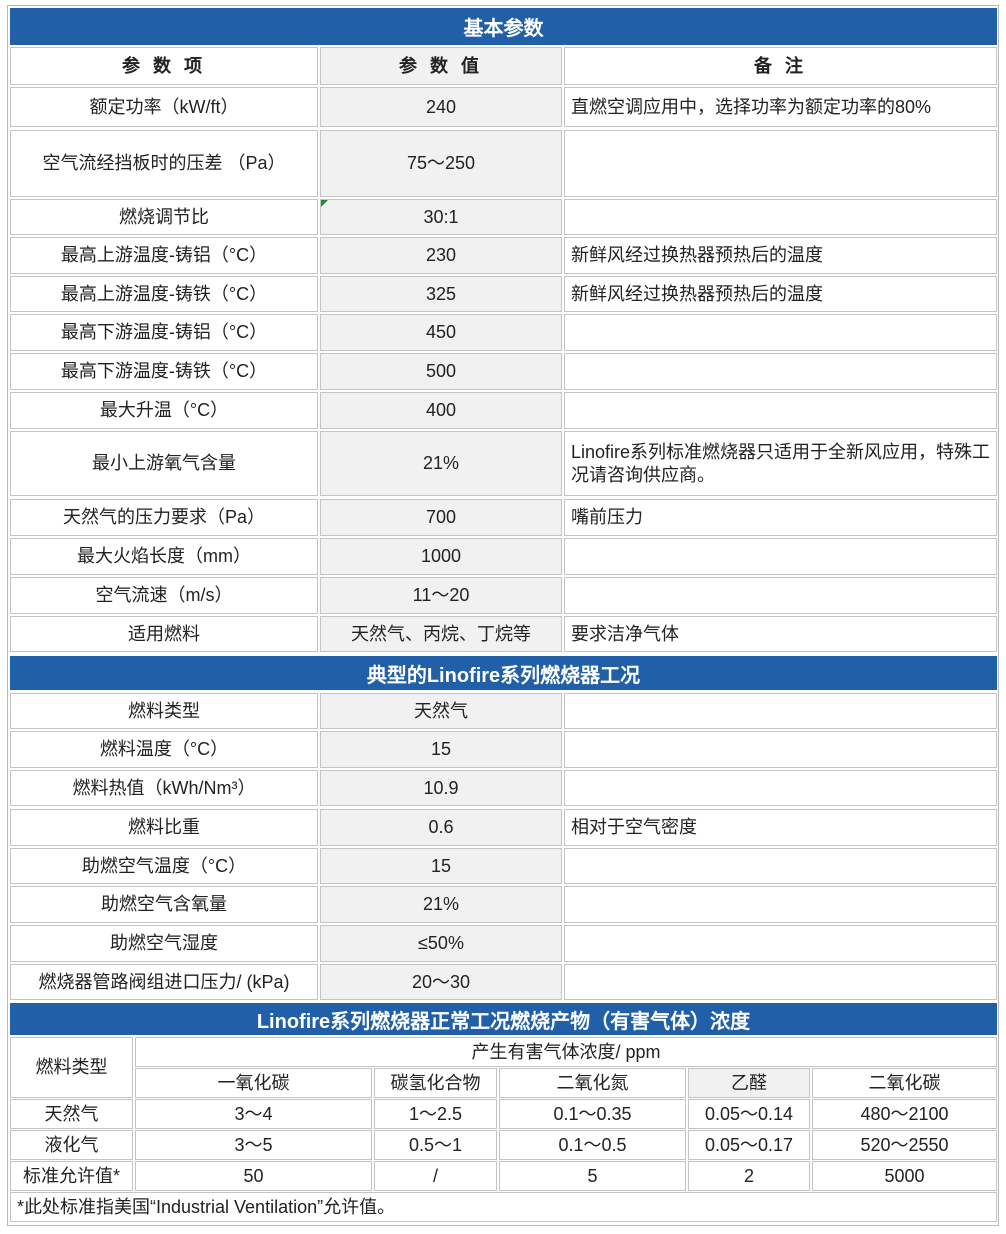  What do you see at coordinates (749, 1176) in the screenshot?
I see `gas-value: 2` at bounding box center [749, 1176].